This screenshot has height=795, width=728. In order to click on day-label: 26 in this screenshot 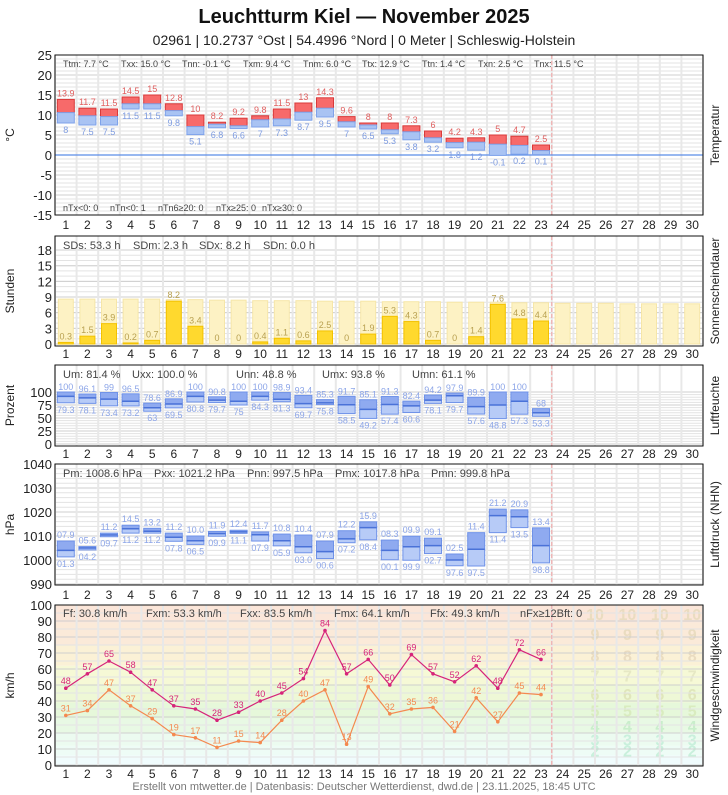, I will do `click(606, 774)`.